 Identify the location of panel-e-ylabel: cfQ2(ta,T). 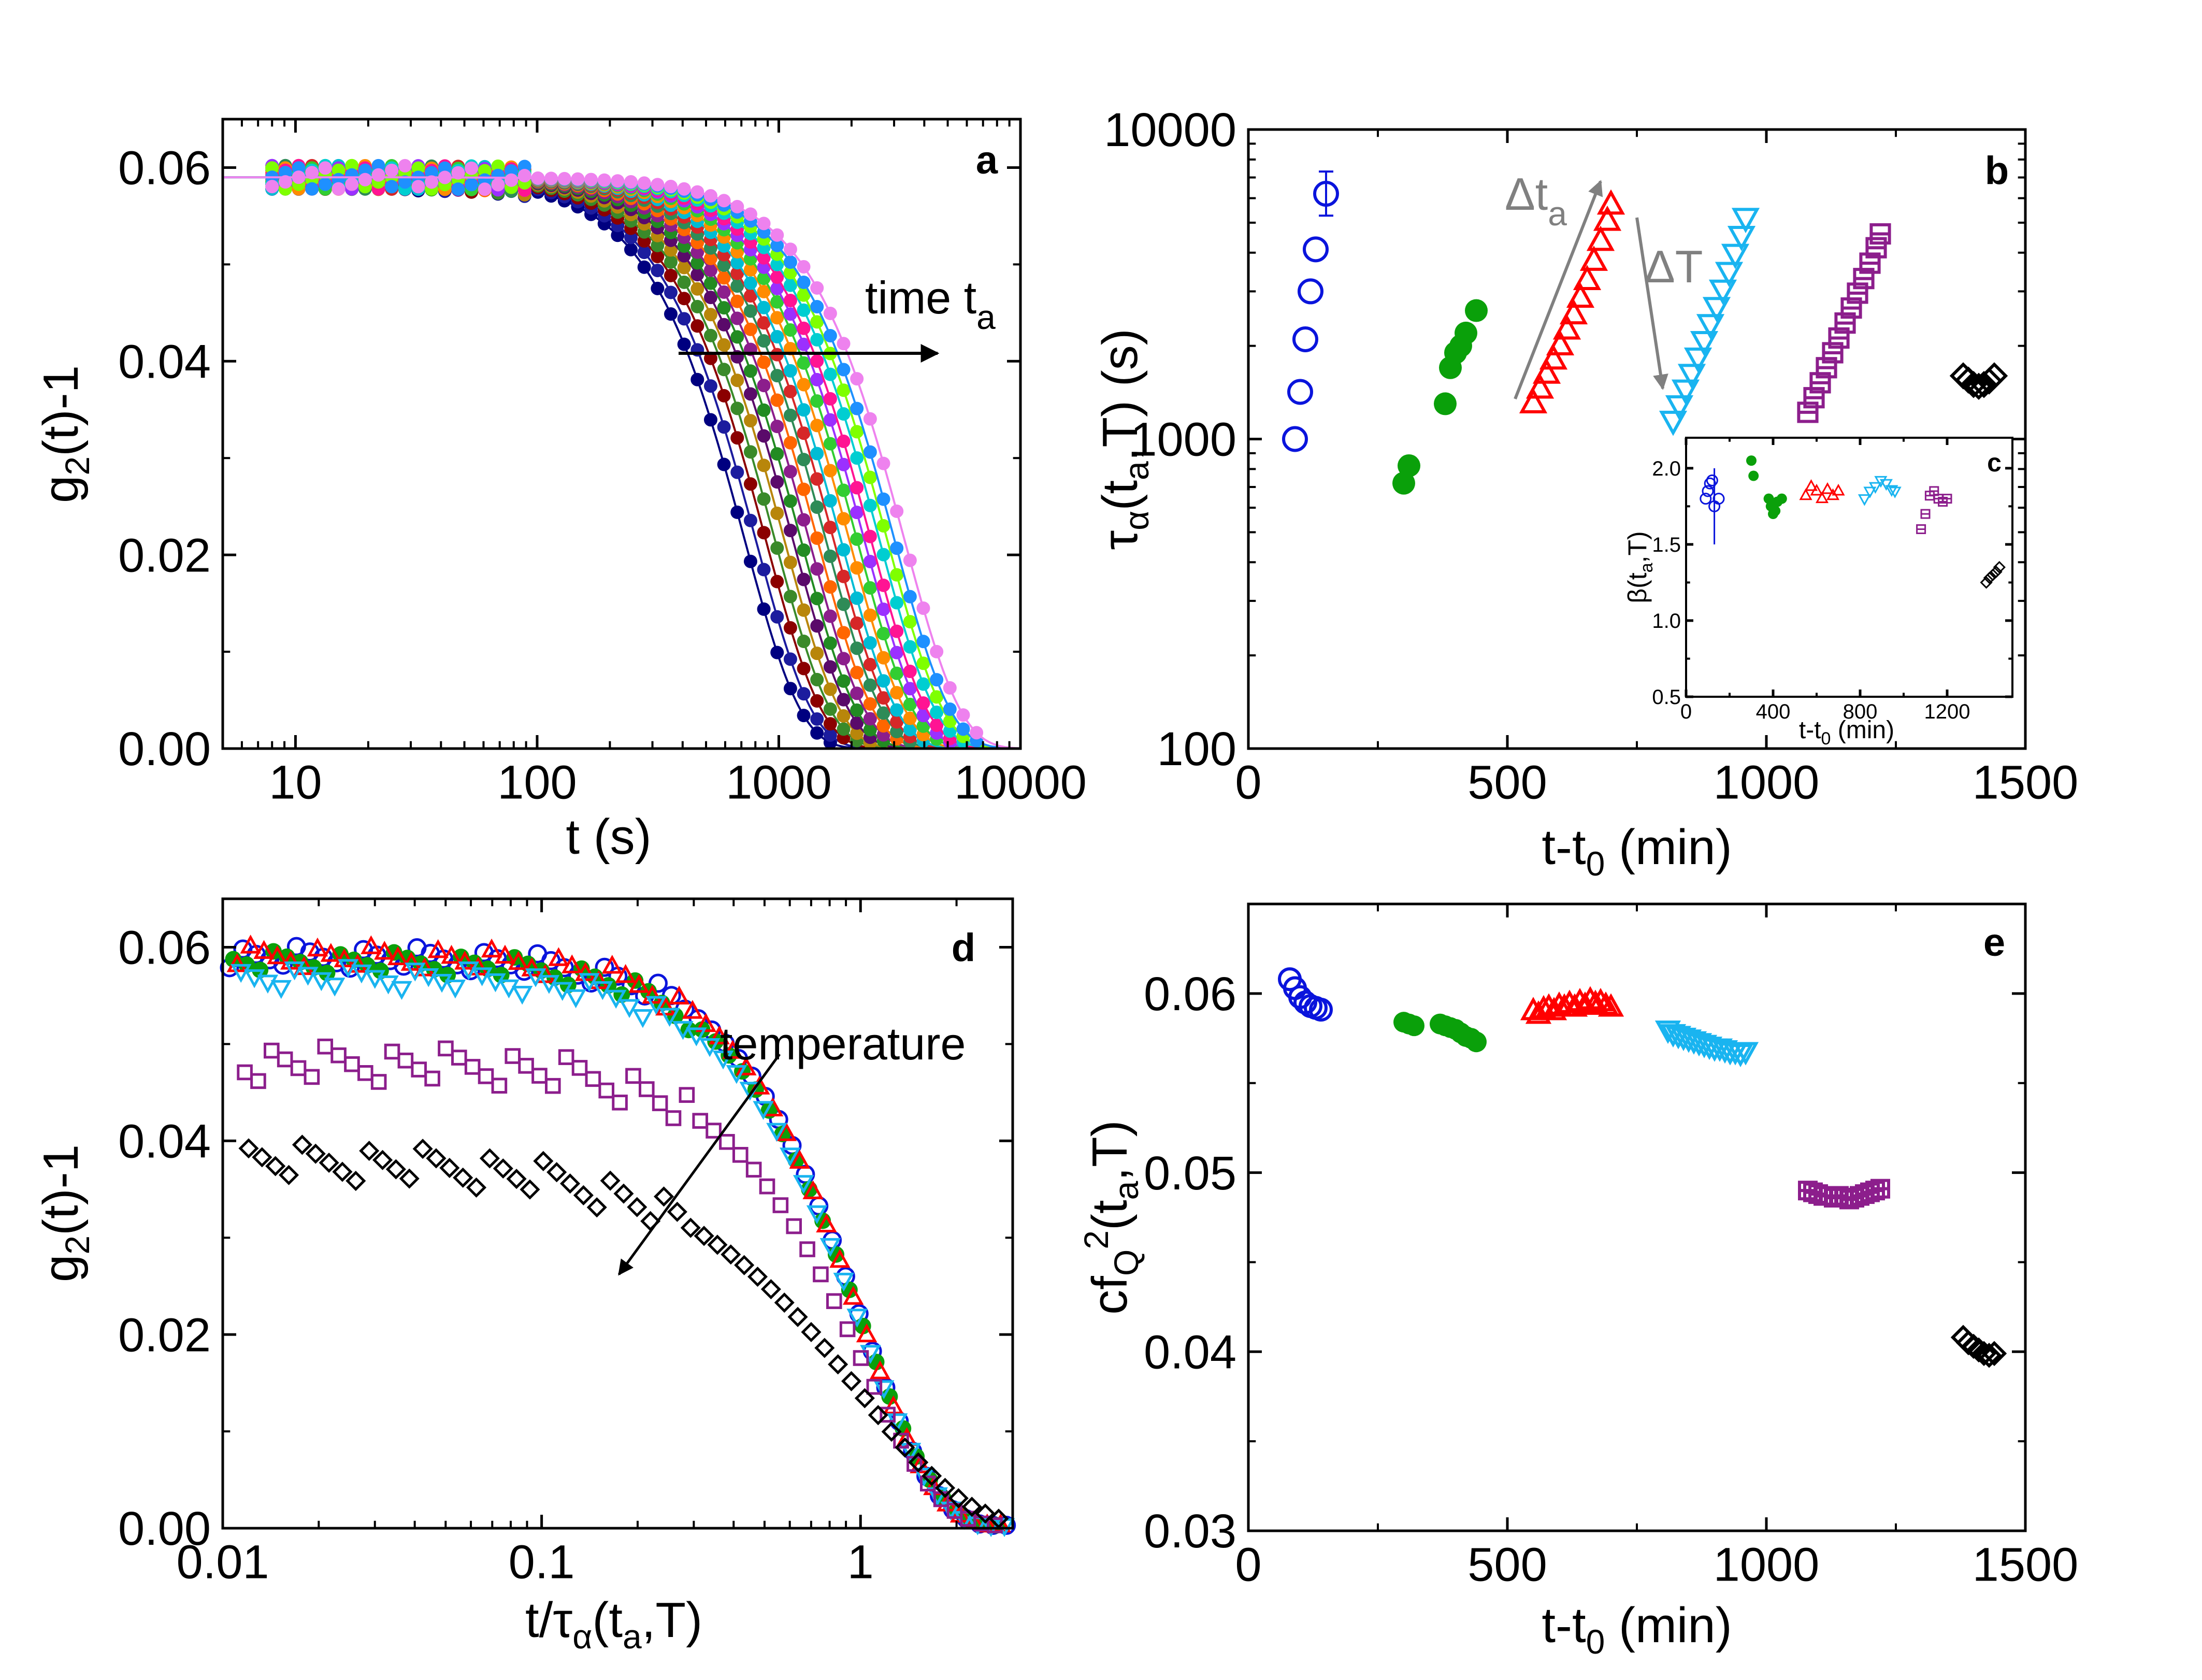
(1111, 1217).